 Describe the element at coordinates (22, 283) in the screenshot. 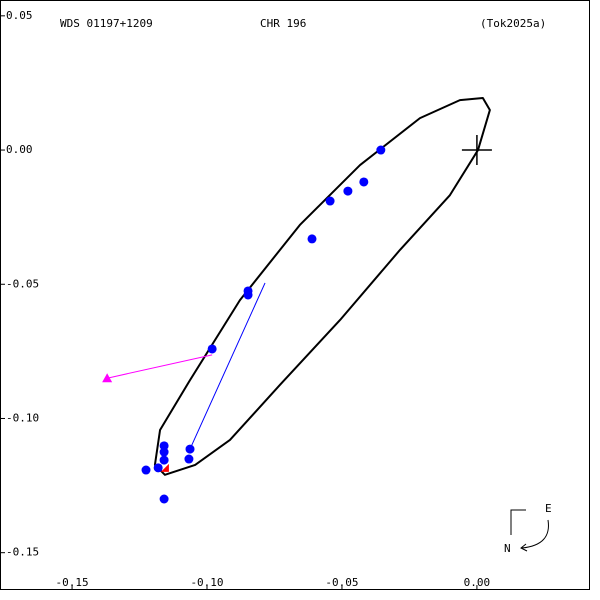

I see `y-tick-label: -0.05` at that location.